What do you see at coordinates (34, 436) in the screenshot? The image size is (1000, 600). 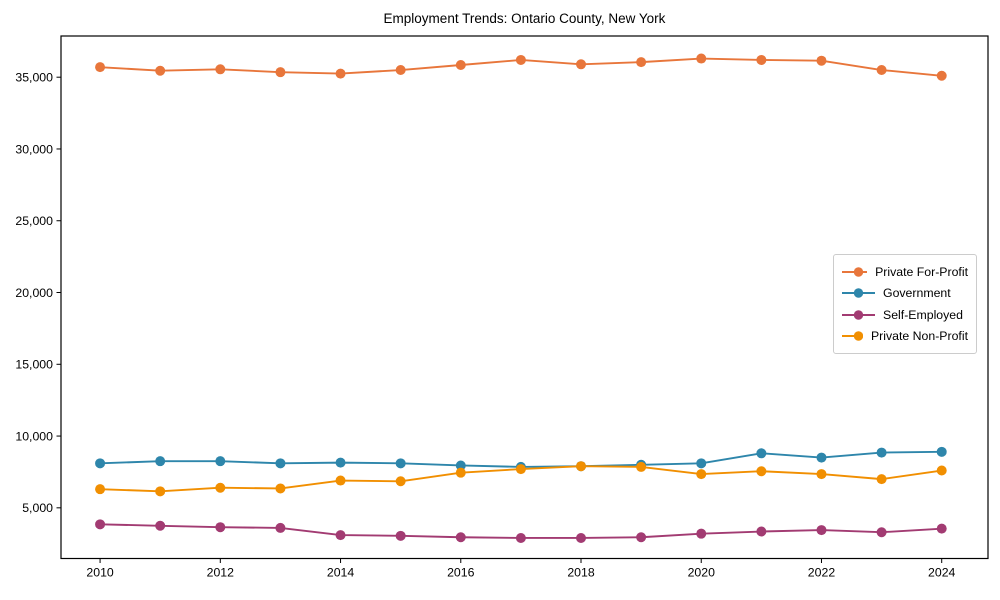 I see `y-tick-label: 10,000` at bounding box center [34, 436].